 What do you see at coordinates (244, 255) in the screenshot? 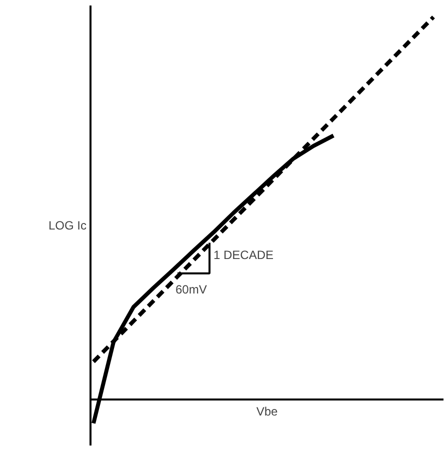
I see `annotation: 1 DECADE` at bounding box center [244, 255].